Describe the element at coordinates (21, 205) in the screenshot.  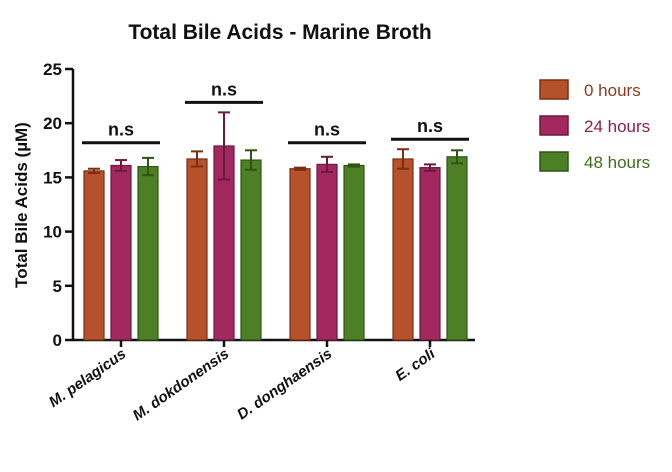
I see `y-axis-label: Total Bile Acids (µM)` at that location.